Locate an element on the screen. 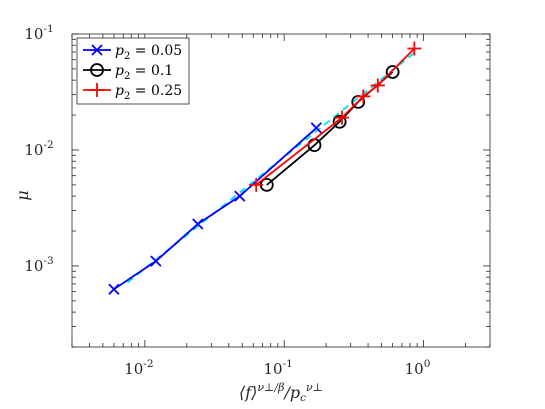 This screenshot has width=545, height=409. legend-item: p2 = 0.1 is located at coordinates (128, 72).